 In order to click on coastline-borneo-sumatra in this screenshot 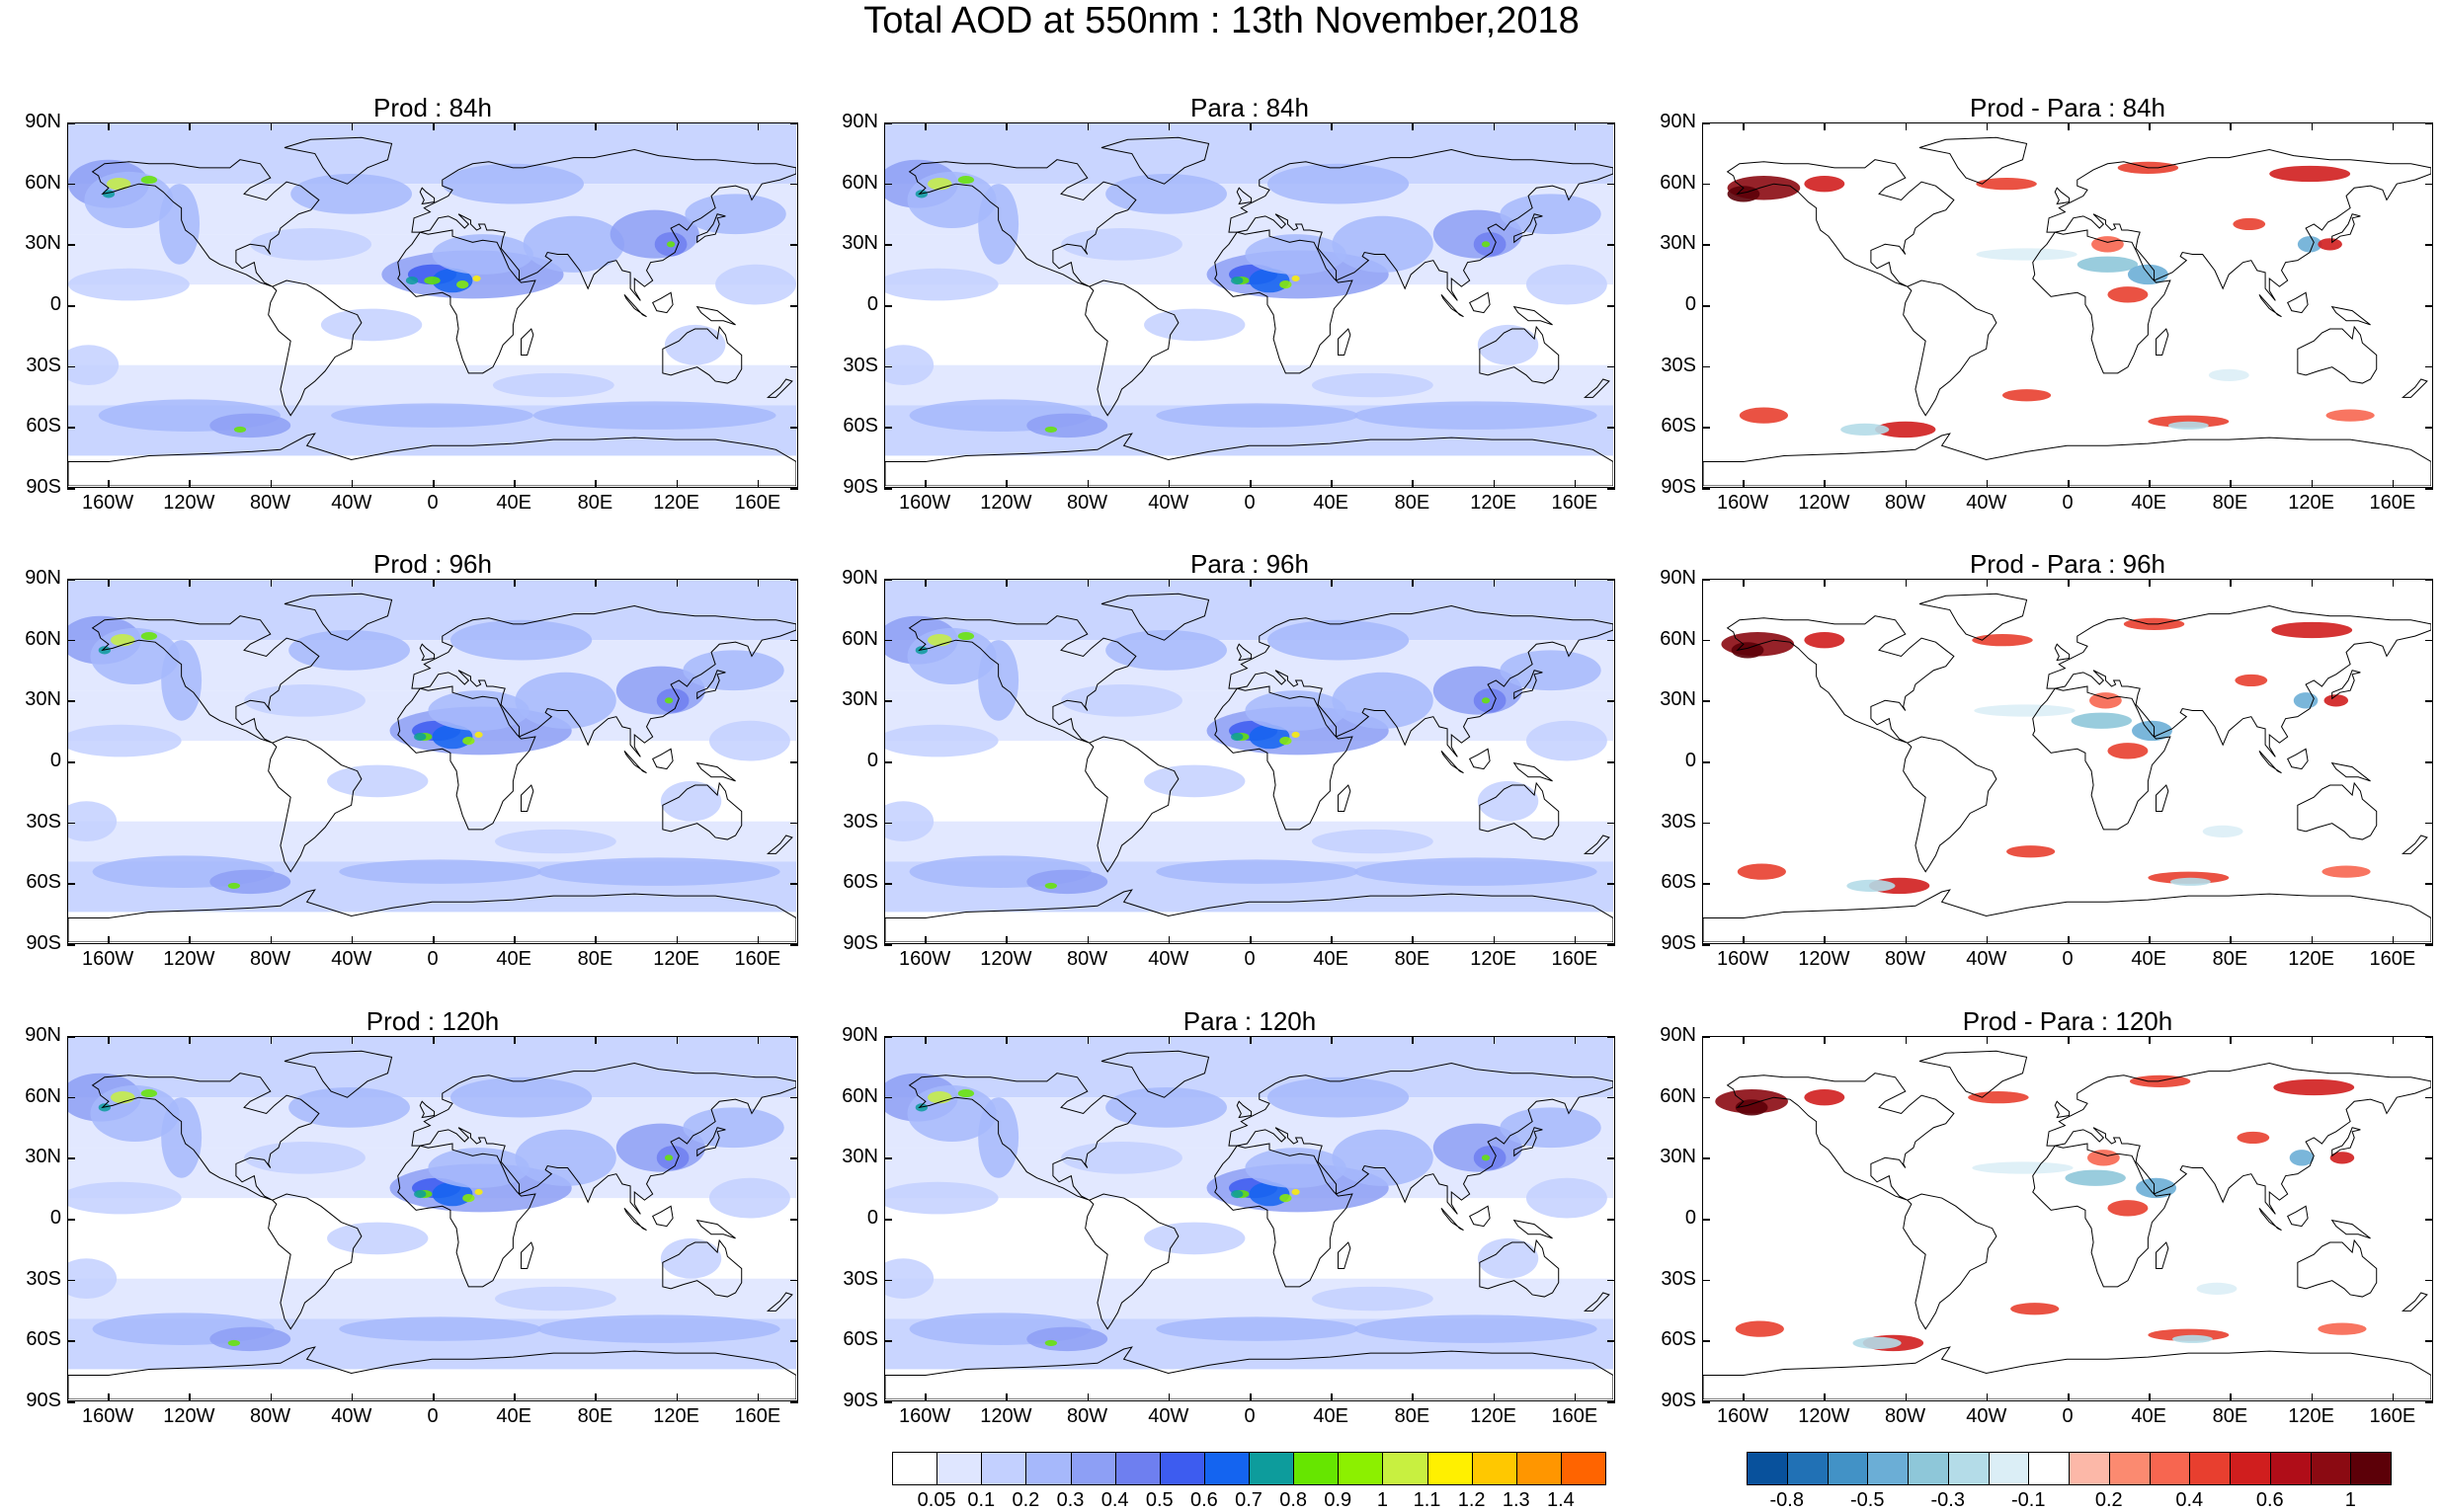, I will do `click(2270, 305)`.